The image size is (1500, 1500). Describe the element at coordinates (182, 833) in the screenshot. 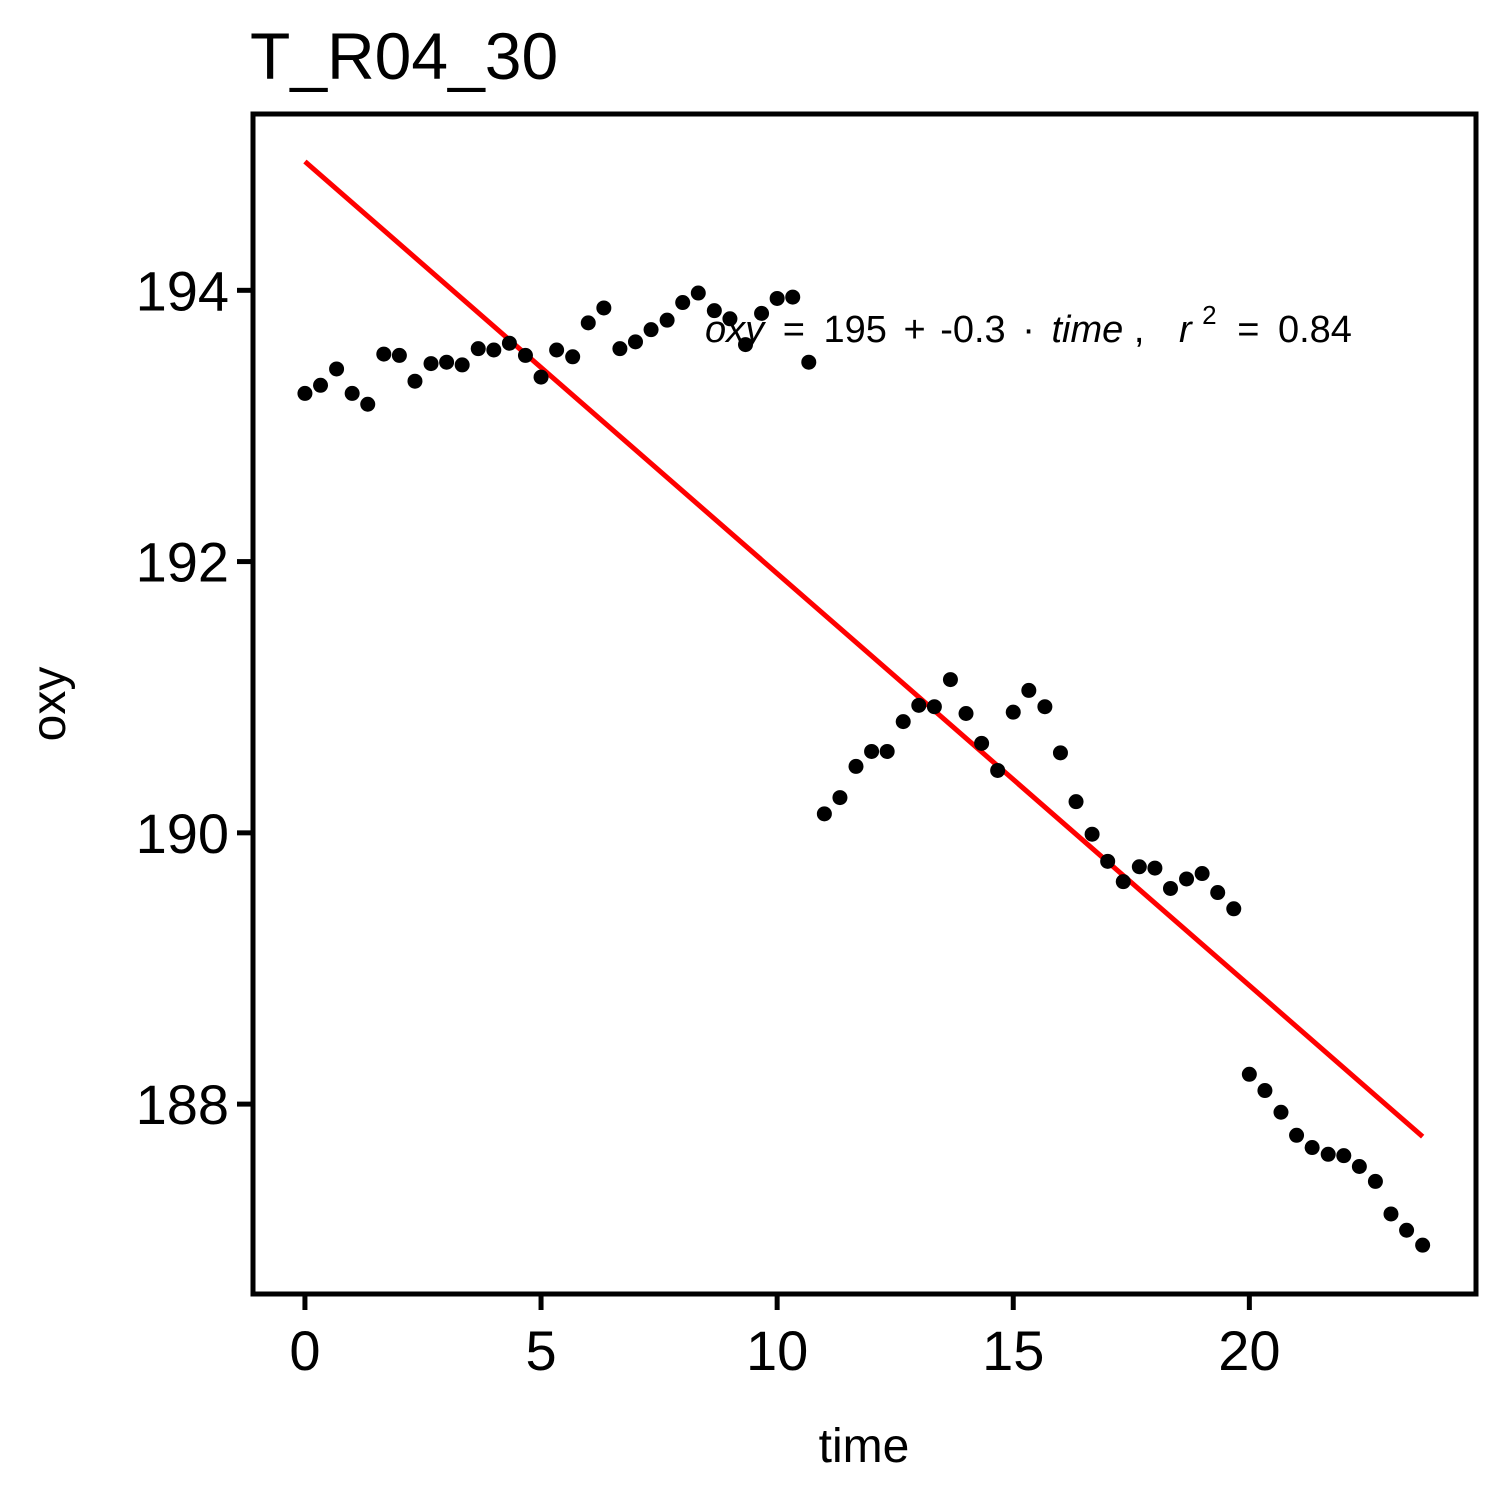

I see `y-tick-label: 190` at that location.